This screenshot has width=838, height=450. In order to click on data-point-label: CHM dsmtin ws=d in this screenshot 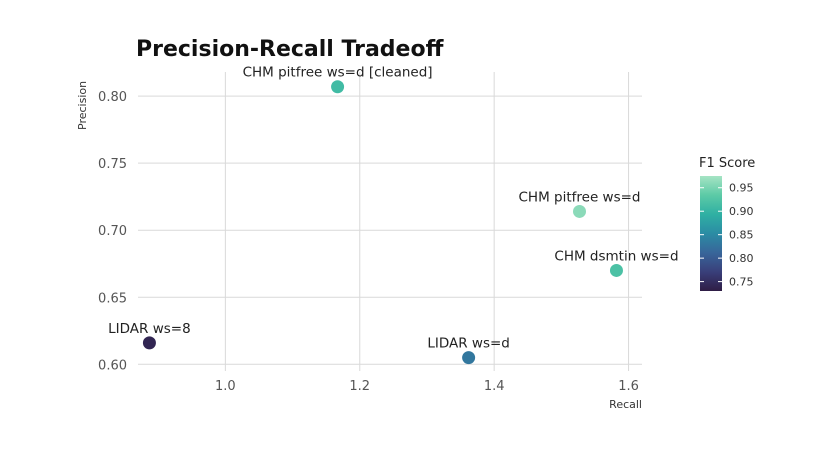, I will do `click(616, 256)`.